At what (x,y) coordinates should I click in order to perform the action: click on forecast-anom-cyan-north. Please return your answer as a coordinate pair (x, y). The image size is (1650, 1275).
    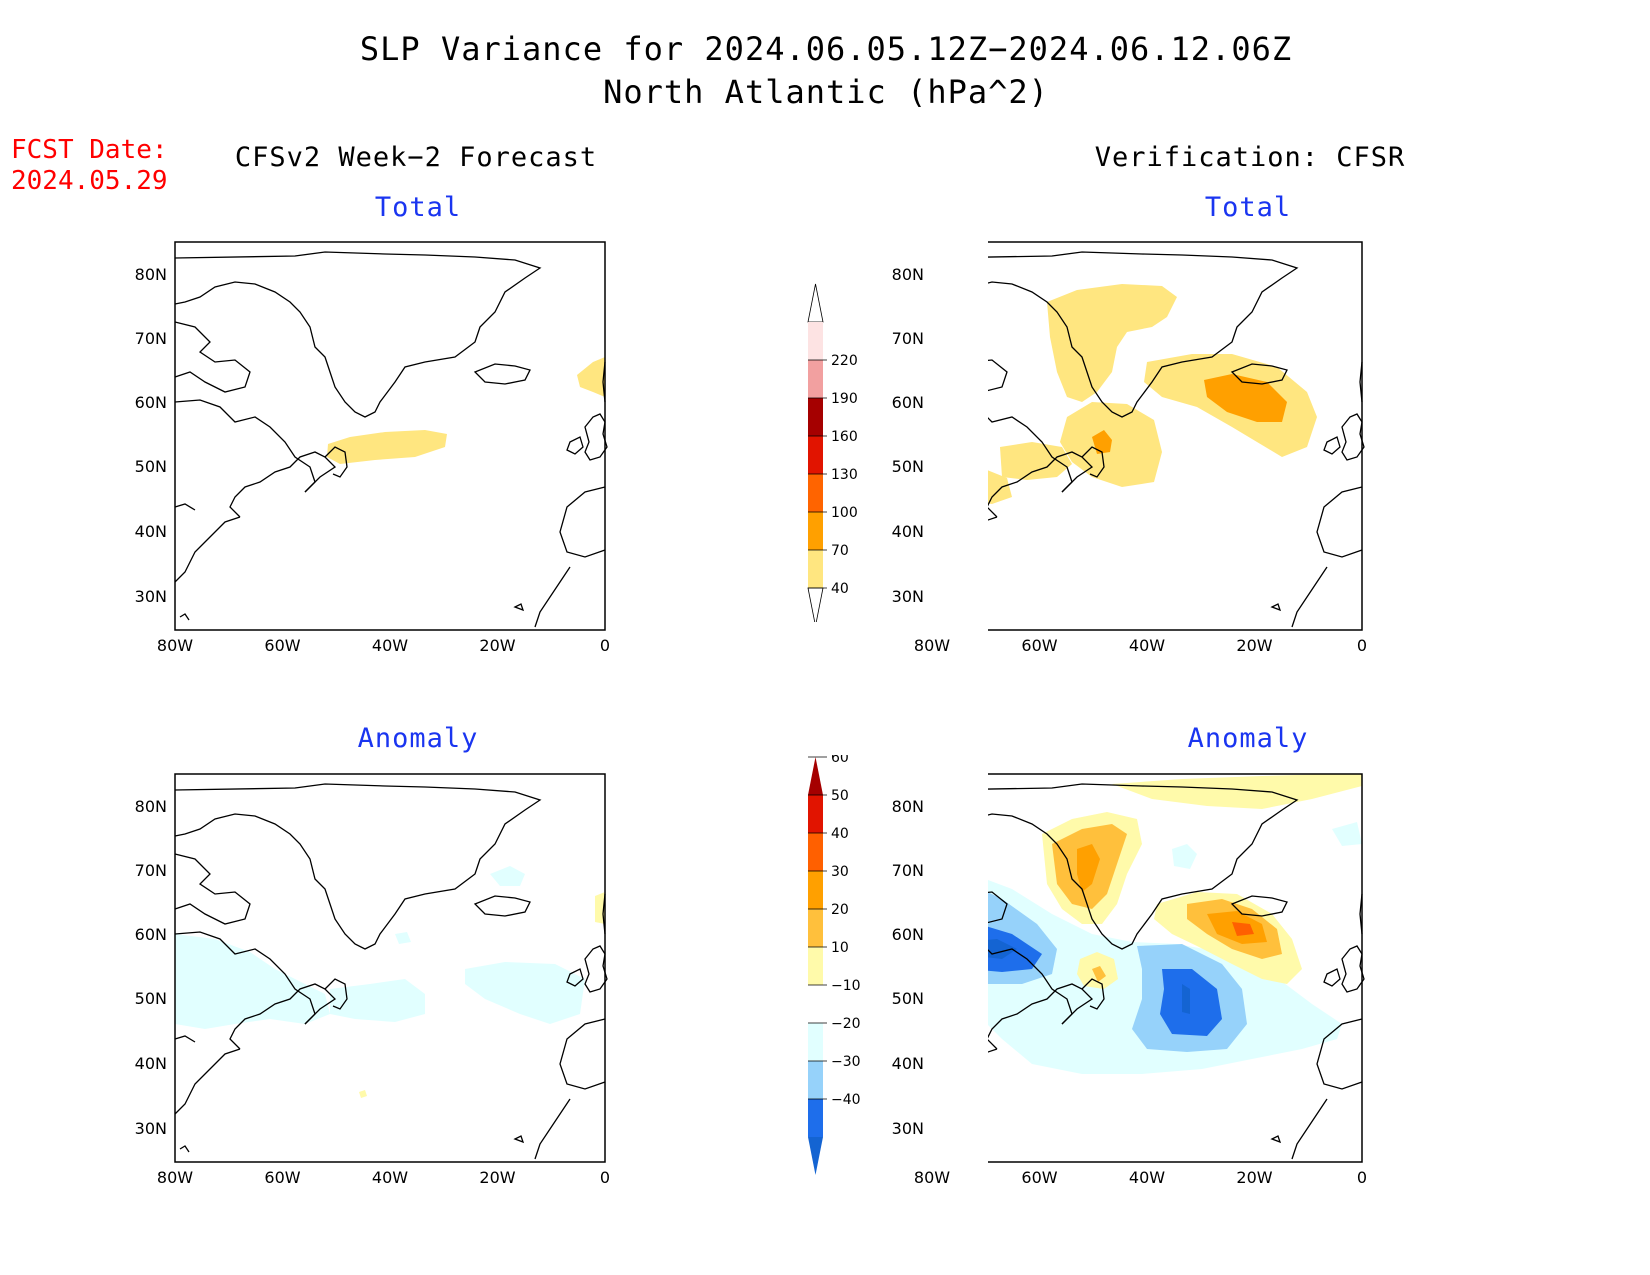
    Looking at the image, I should click on (507, 876).